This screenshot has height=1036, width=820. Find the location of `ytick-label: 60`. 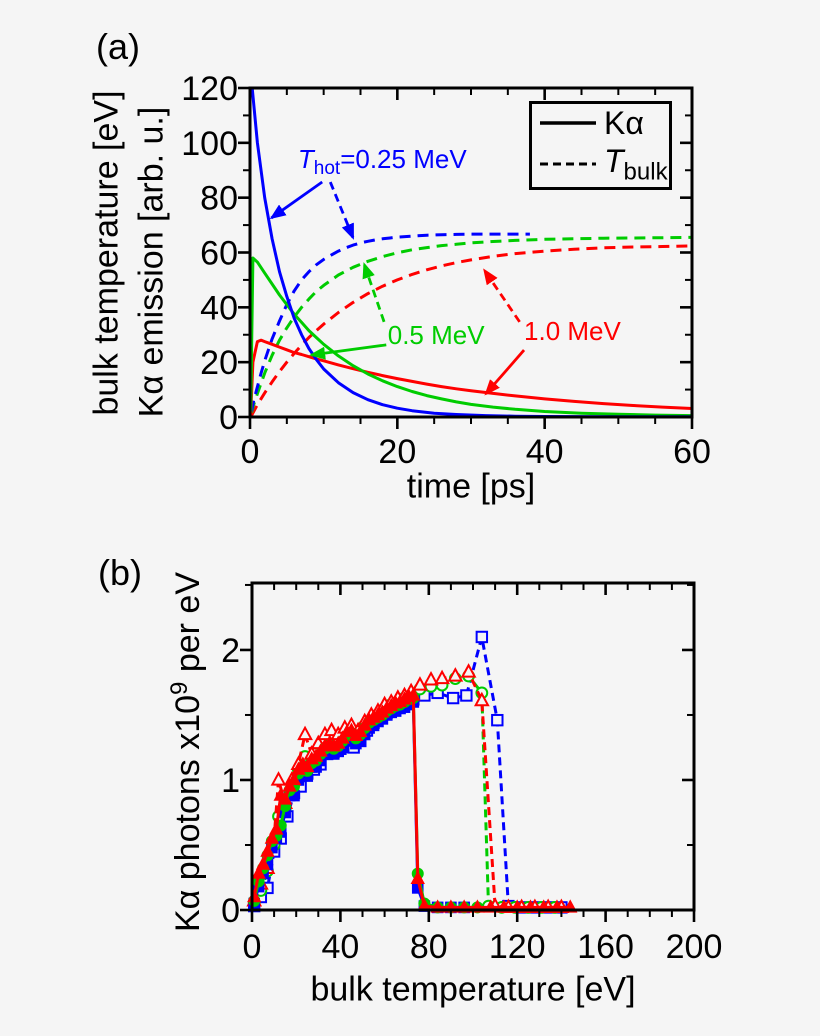

ytick-label: 60 is located at coordinates (219, 254).